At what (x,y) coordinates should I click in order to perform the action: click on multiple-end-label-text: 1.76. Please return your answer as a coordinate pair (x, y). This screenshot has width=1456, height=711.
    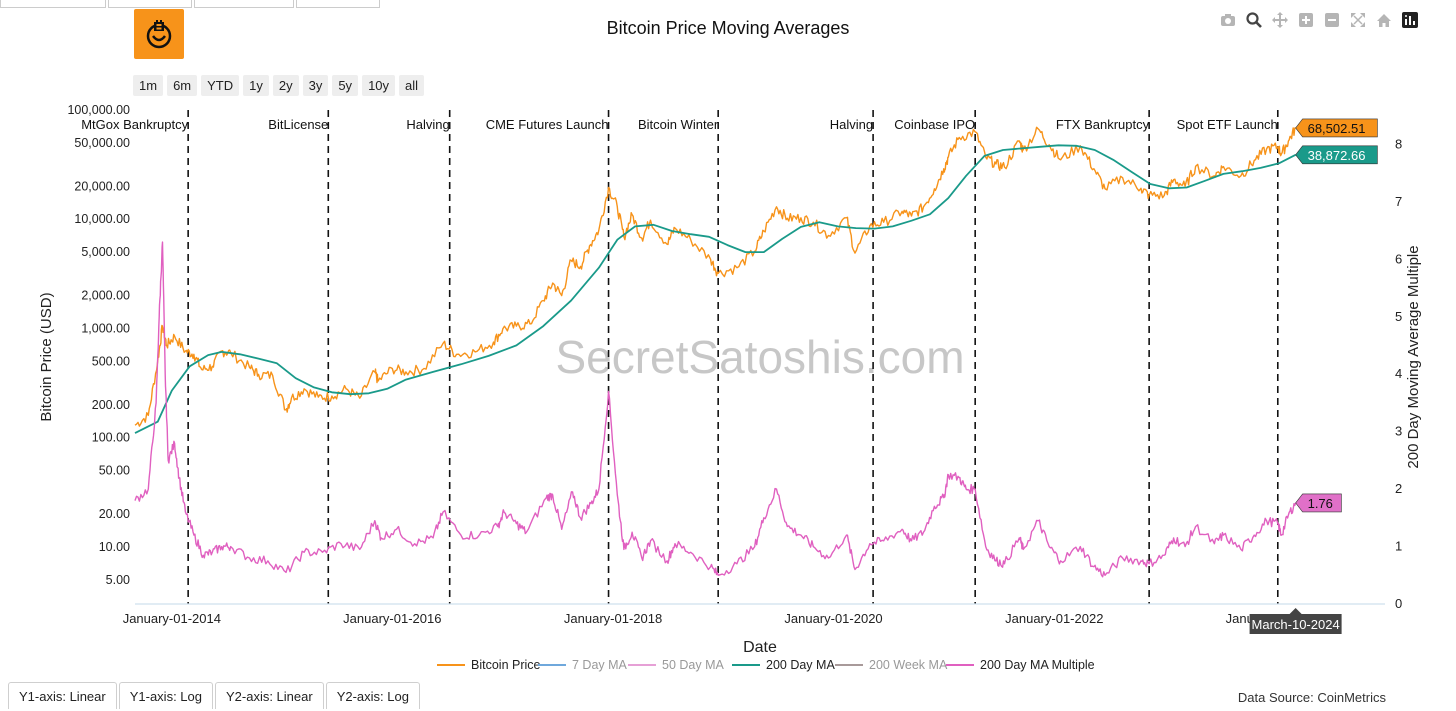
    Looking at the image, I should click on (1320, 503).